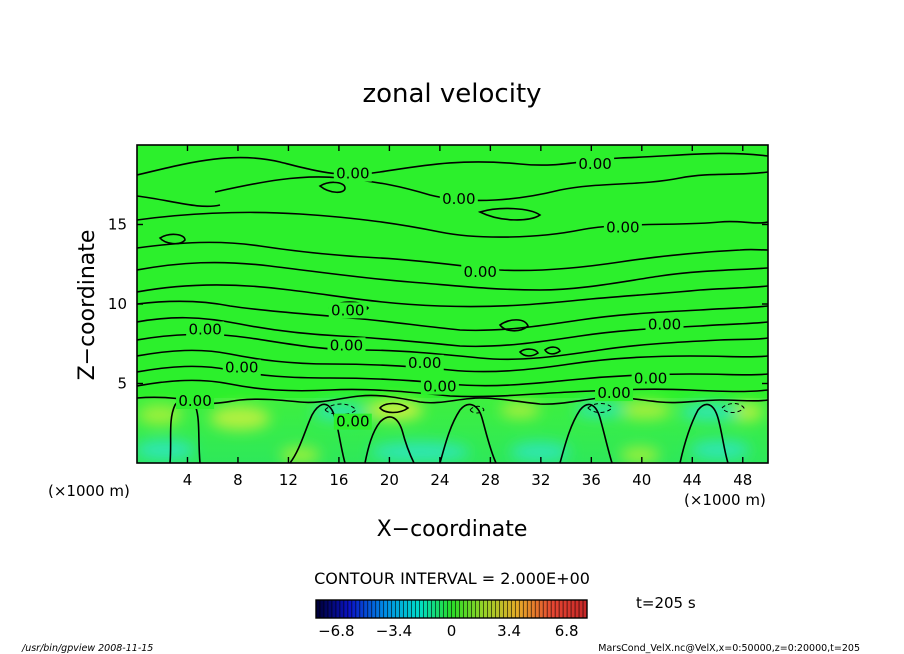 Image resolution: width=904 pixels, height=654 pixels. I want to click on colorbar, so click(451, 609).